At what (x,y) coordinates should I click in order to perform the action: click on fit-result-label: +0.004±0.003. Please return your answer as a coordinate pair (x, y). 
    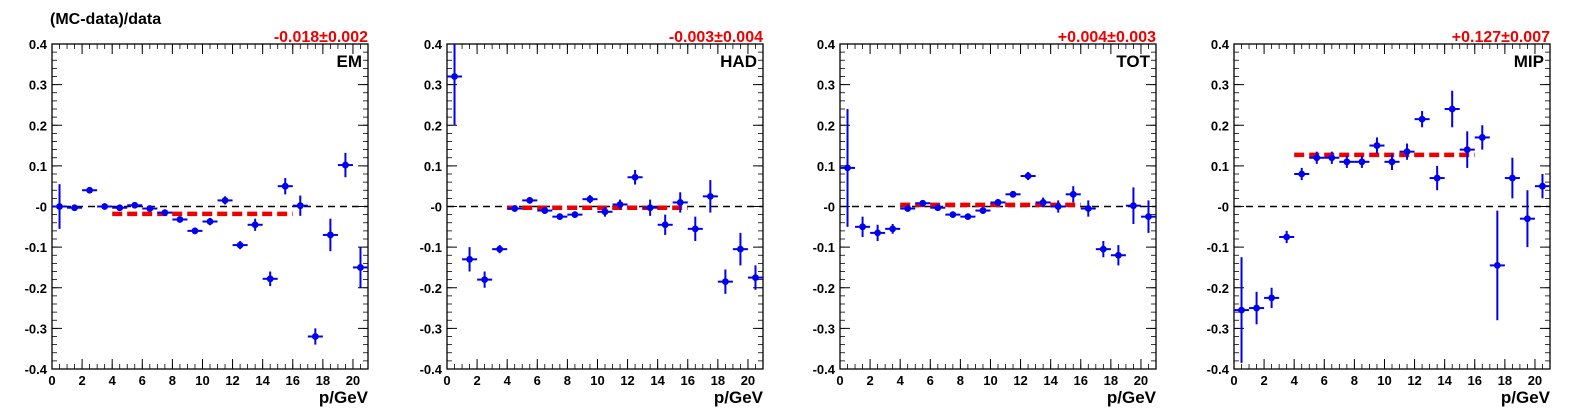
    Looking at the image, I should click on (1107, 37).